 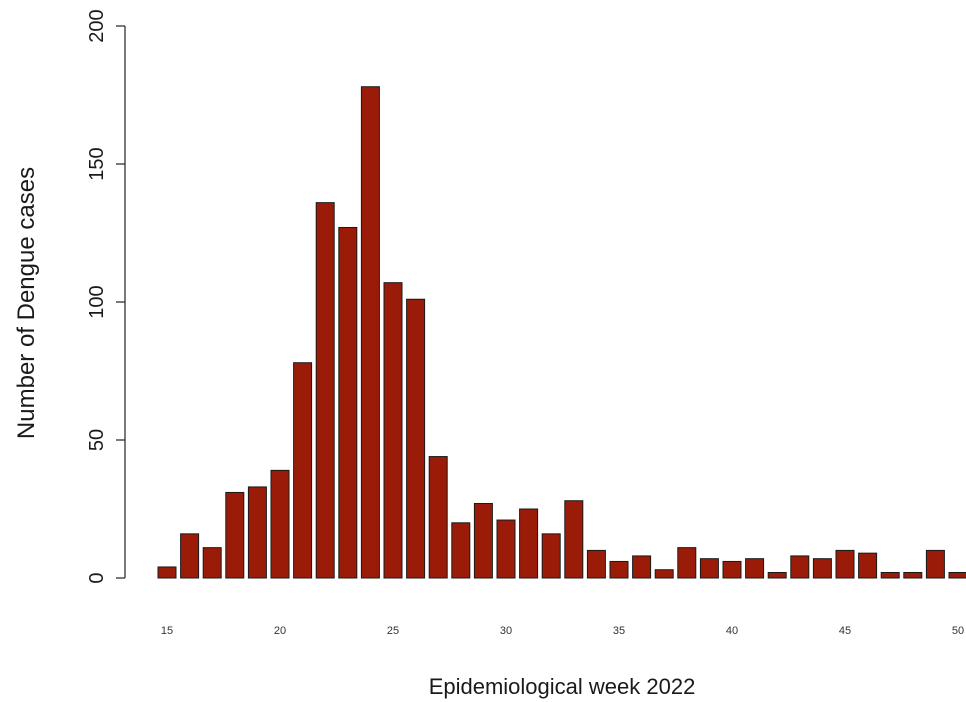 What do you see at coordinates (167, 631) in the screenshot?
I see `x-tick-label: 15` at bounding box center [167, 631].